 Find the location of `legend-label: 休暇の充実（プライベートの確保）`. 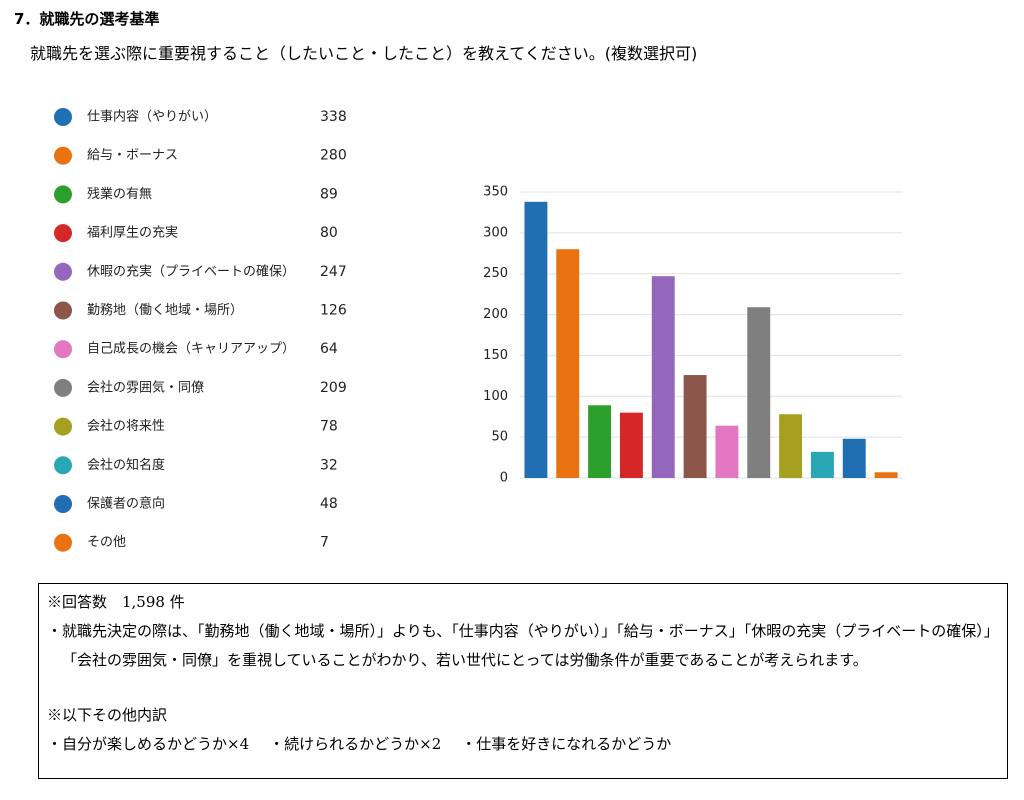

legend-label: 休暇の充実（プライベートの確保） is located at coordinates (191, 271).